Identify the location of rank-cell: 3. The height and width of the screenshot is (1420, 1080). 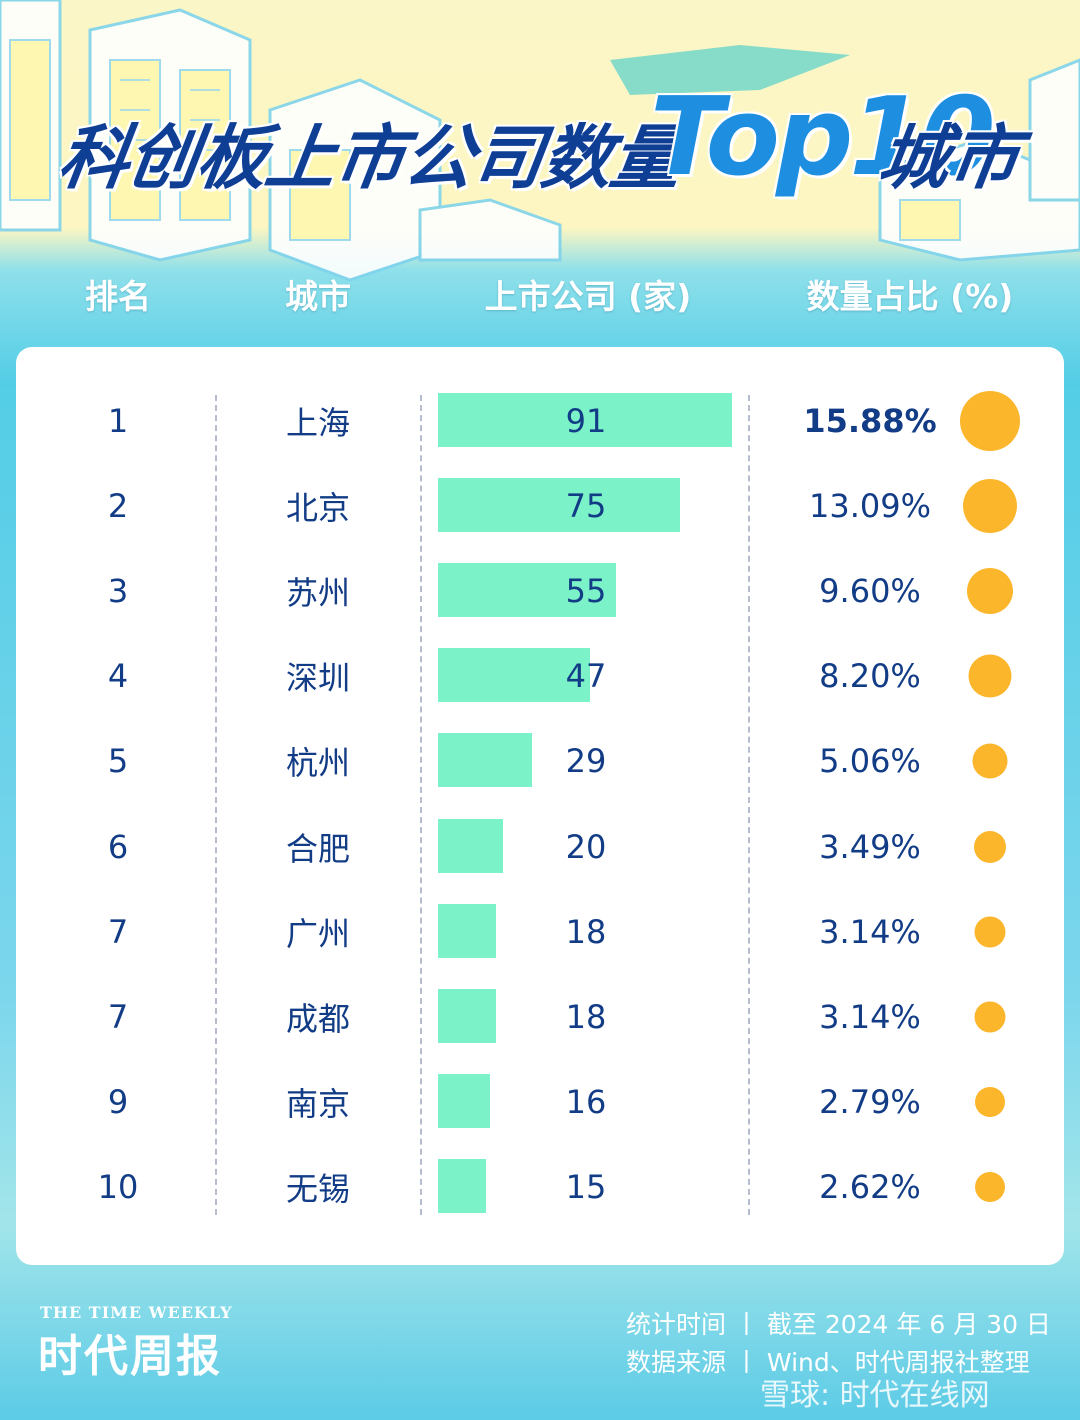
(118, 591).